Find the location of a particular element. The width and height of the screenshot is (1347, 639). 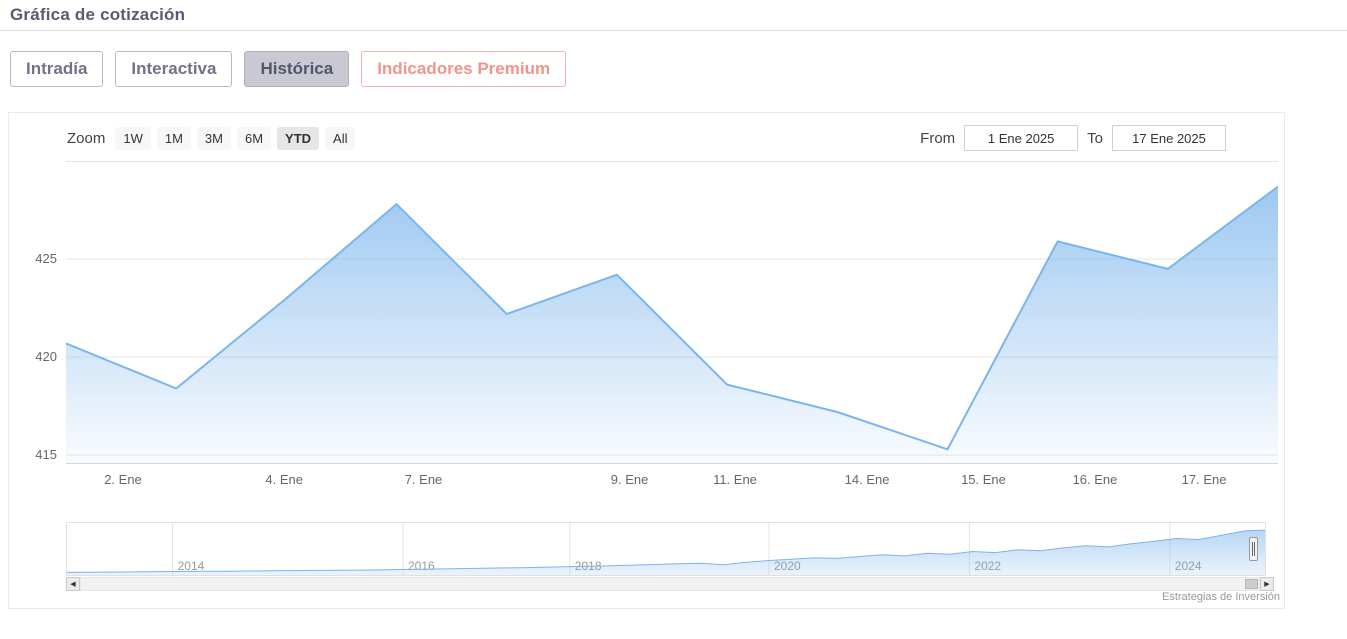

scrollbar-track is located at coordinates (670, 584).